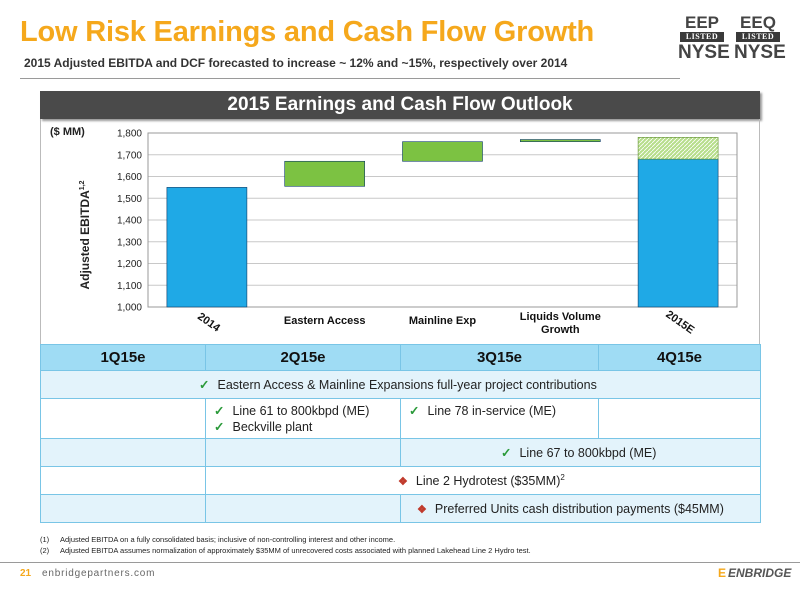 This screenshot has width=800, height=600. Describe the element at coordinates (722, 573) in the screenshot. I see `brand-mark-icon: E` at that location.